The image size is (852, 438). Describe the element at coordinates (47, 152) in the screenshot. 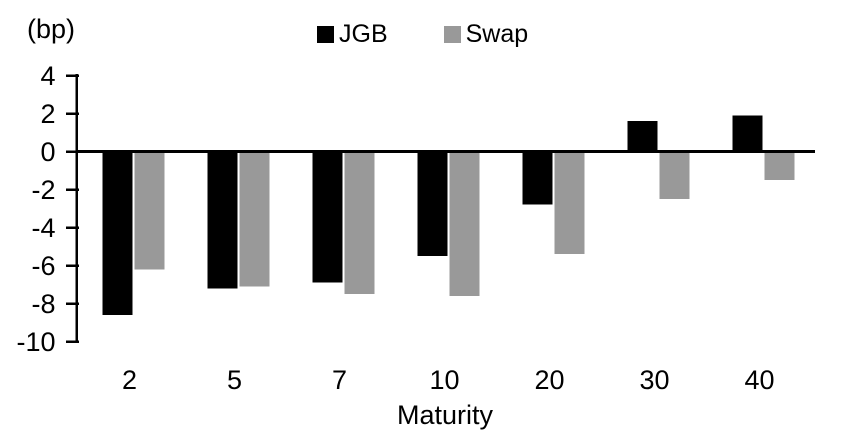

I see `y-tick-label: 0` at that location.